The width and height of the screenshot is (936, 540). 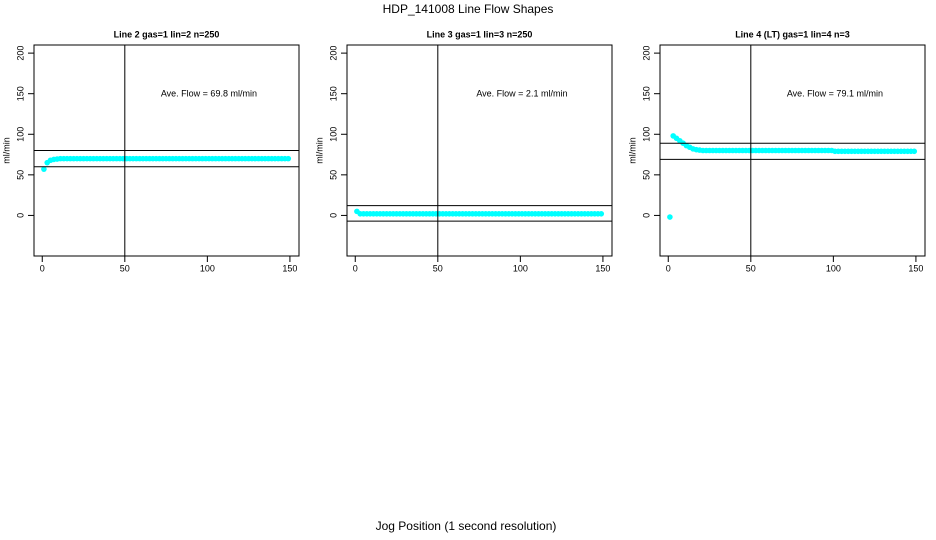 What do you see at coordinates (521, 93) in the screenshot?
I see `annotation: Ave. Flow = 2.1 ml/min` at bounding box center [521, 93].